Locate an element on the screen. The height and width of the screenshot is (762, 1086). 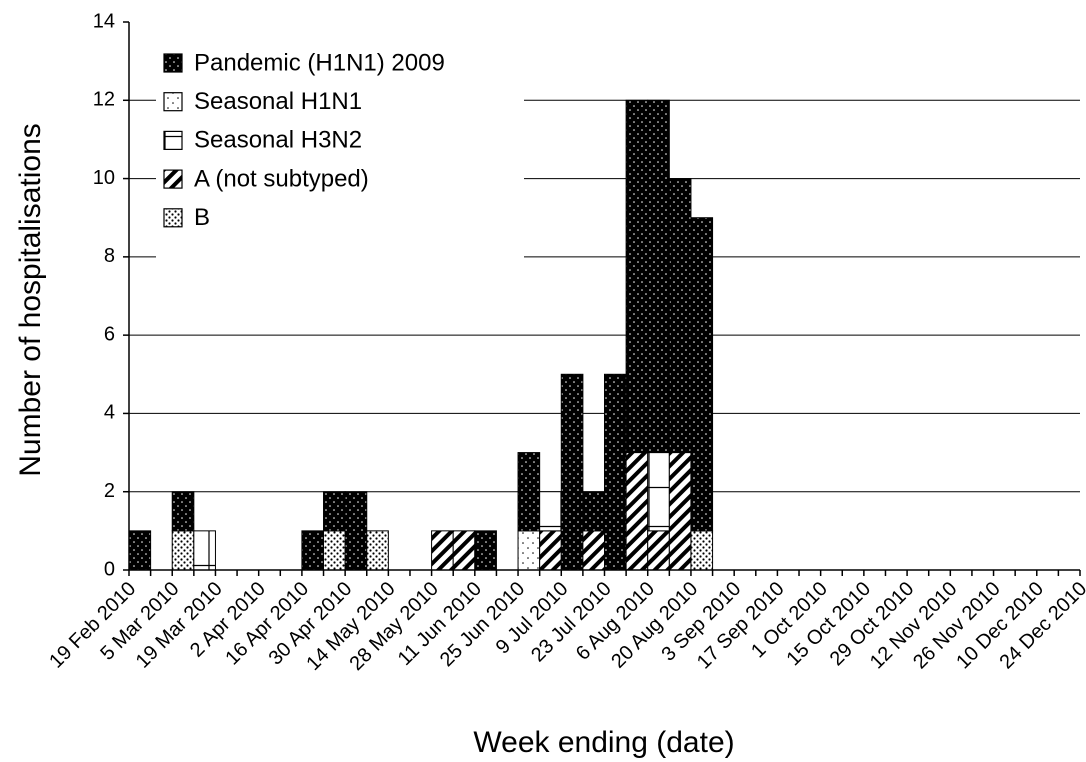
y-tick-label: 14 is located at coordinates (104, 21).